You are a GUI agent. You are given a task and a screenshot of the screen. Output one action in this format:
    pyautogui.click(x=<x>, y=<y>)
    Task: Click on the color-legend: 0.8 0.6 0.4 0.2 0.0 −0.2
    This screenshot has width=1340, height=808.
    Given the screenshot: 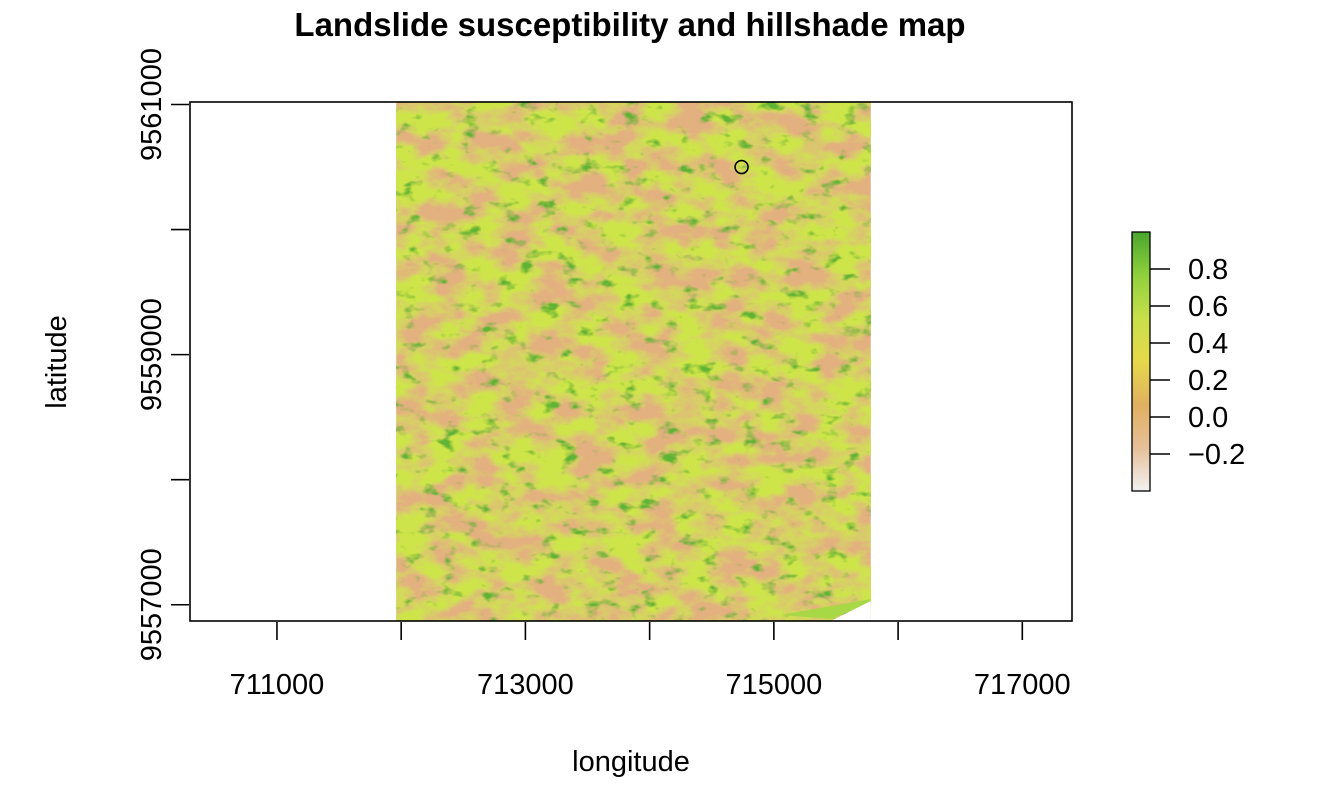 What is the action you would take?
    pyautogui.click(x=1188, y=361)
    